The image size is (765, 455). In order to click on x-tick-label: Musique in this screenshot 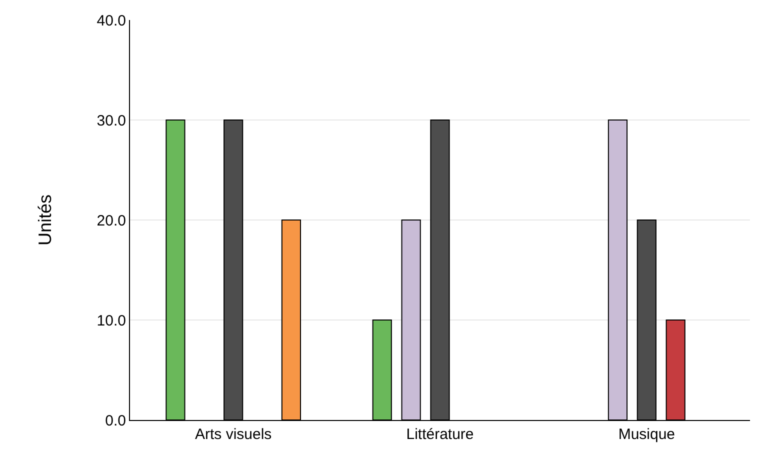, I will do `click(647, 434)`.